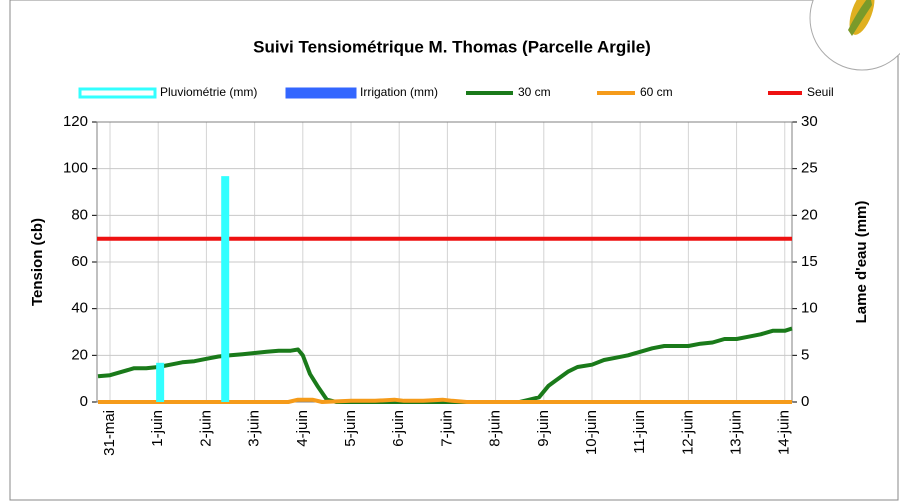 The image size is (900, 501). Describe the element at coordinates (809, 214) in the screenshot. I see `y2-tick-label: 20` at that location.